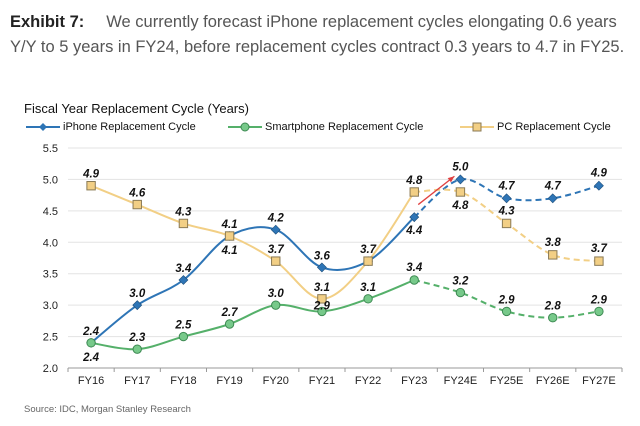 The image size is (640, 426). I want to click on iphone-data-label: 4.9, so click(599, 174).